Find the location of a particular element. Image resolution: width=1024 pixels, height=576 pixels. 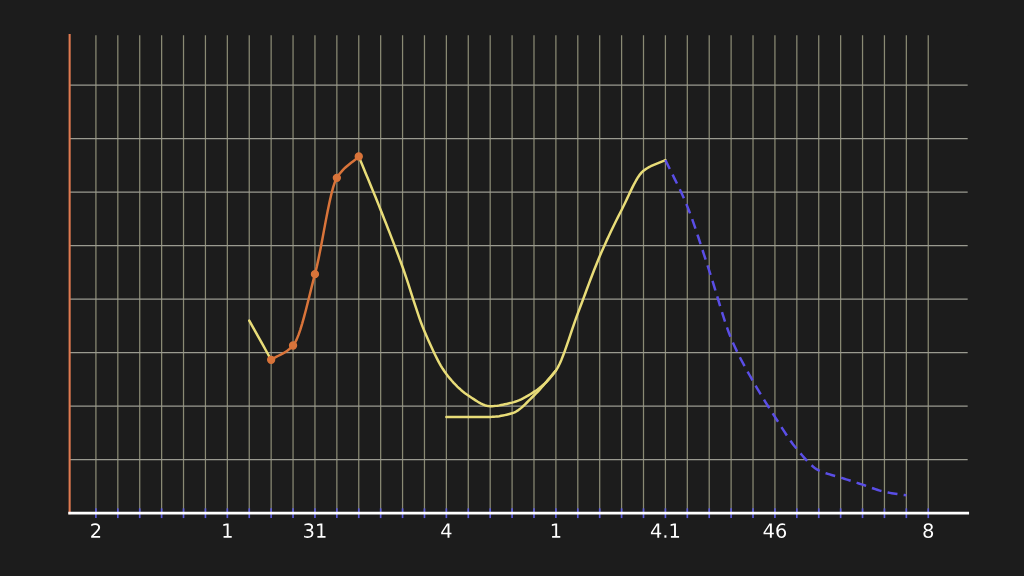

x-tick-label: 31 is located at coordinates (315, 530).